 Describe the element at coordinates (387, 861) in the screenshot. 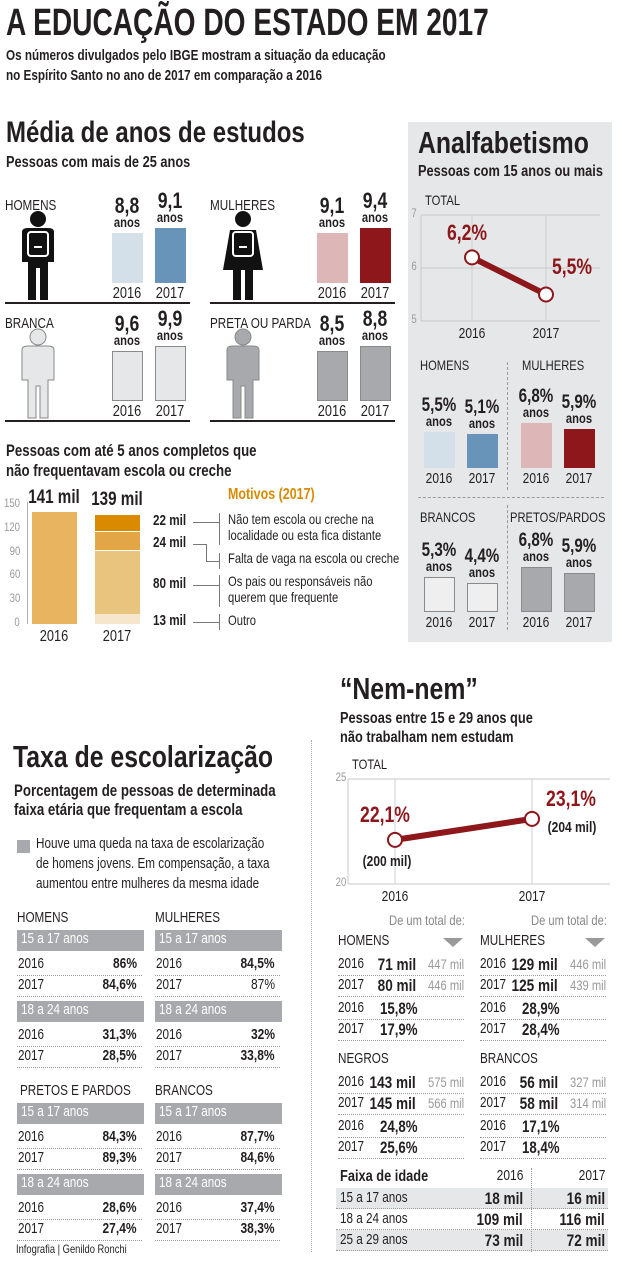

I see `data-sublabel: (200 mil)` at that location.